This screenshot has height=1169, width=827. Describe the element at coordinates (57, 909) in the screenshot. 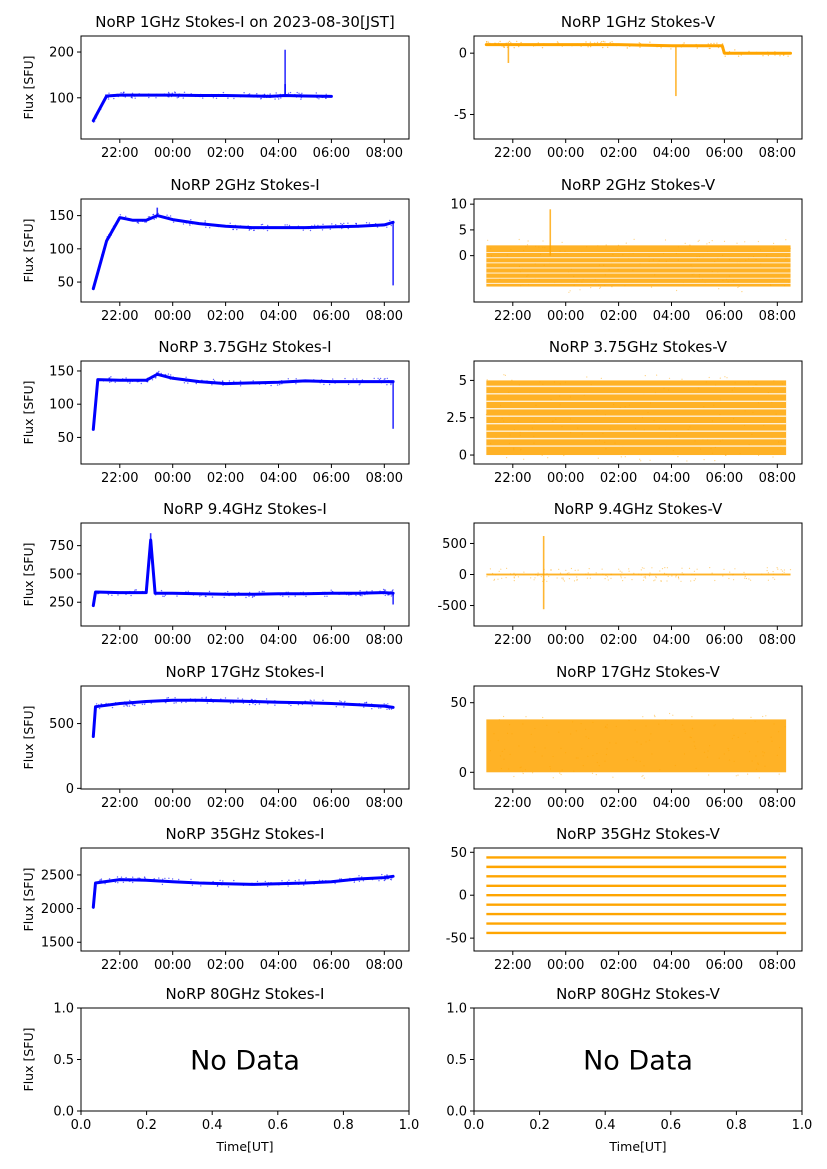

I see `y-tick-label: 2000` at that location.